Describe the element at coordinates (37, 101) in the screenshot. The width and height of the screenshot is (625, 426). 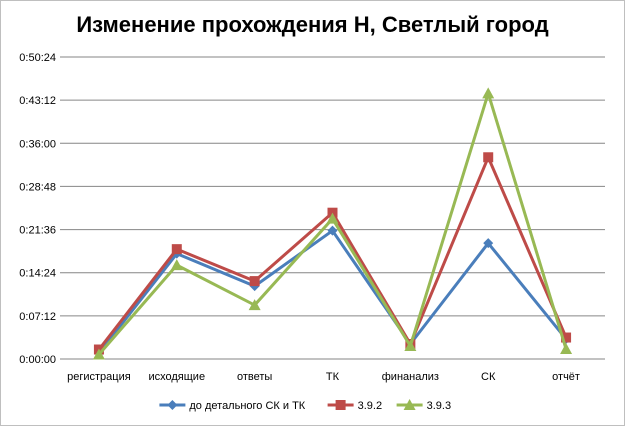
I see `y-tick-label: 0:43:12` at that location.